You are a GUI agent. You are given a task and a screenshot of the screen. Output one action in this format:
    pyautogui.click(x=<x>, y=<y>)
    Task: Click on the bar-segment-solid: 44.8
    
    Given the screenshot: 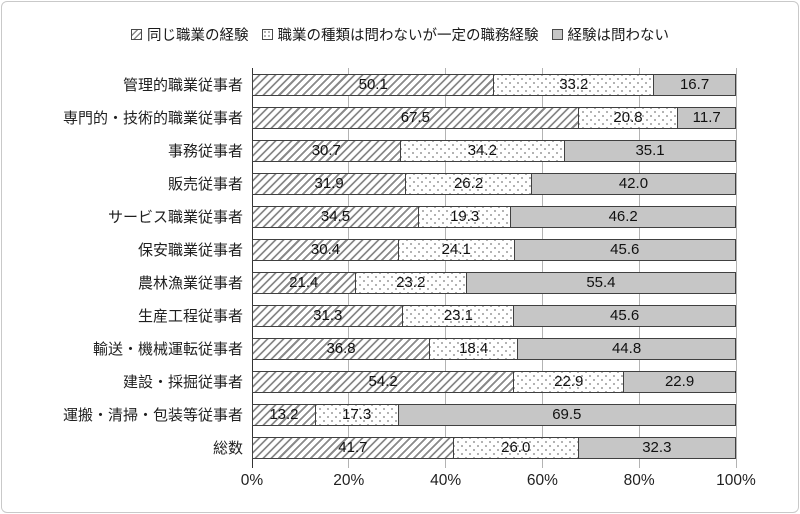 What is the action you would take?
    pyautogui.click(x=626, y=348)
    